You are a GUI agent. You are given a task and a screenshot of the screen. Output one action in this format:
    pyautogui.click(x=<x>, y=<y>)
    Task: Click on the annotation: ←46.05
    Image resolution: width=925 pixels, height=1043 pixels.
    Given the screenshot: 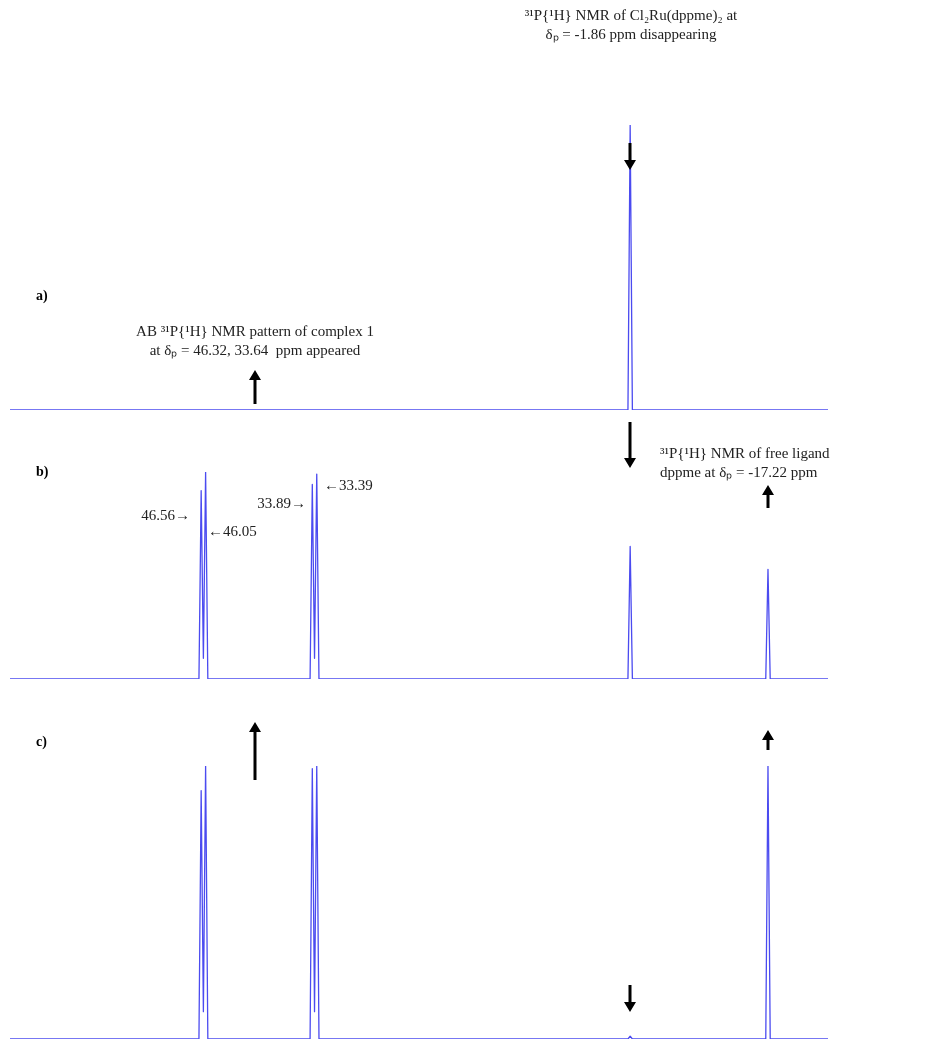 What is the action you would take?
    pyautogui.click(x=233, y=531)
    